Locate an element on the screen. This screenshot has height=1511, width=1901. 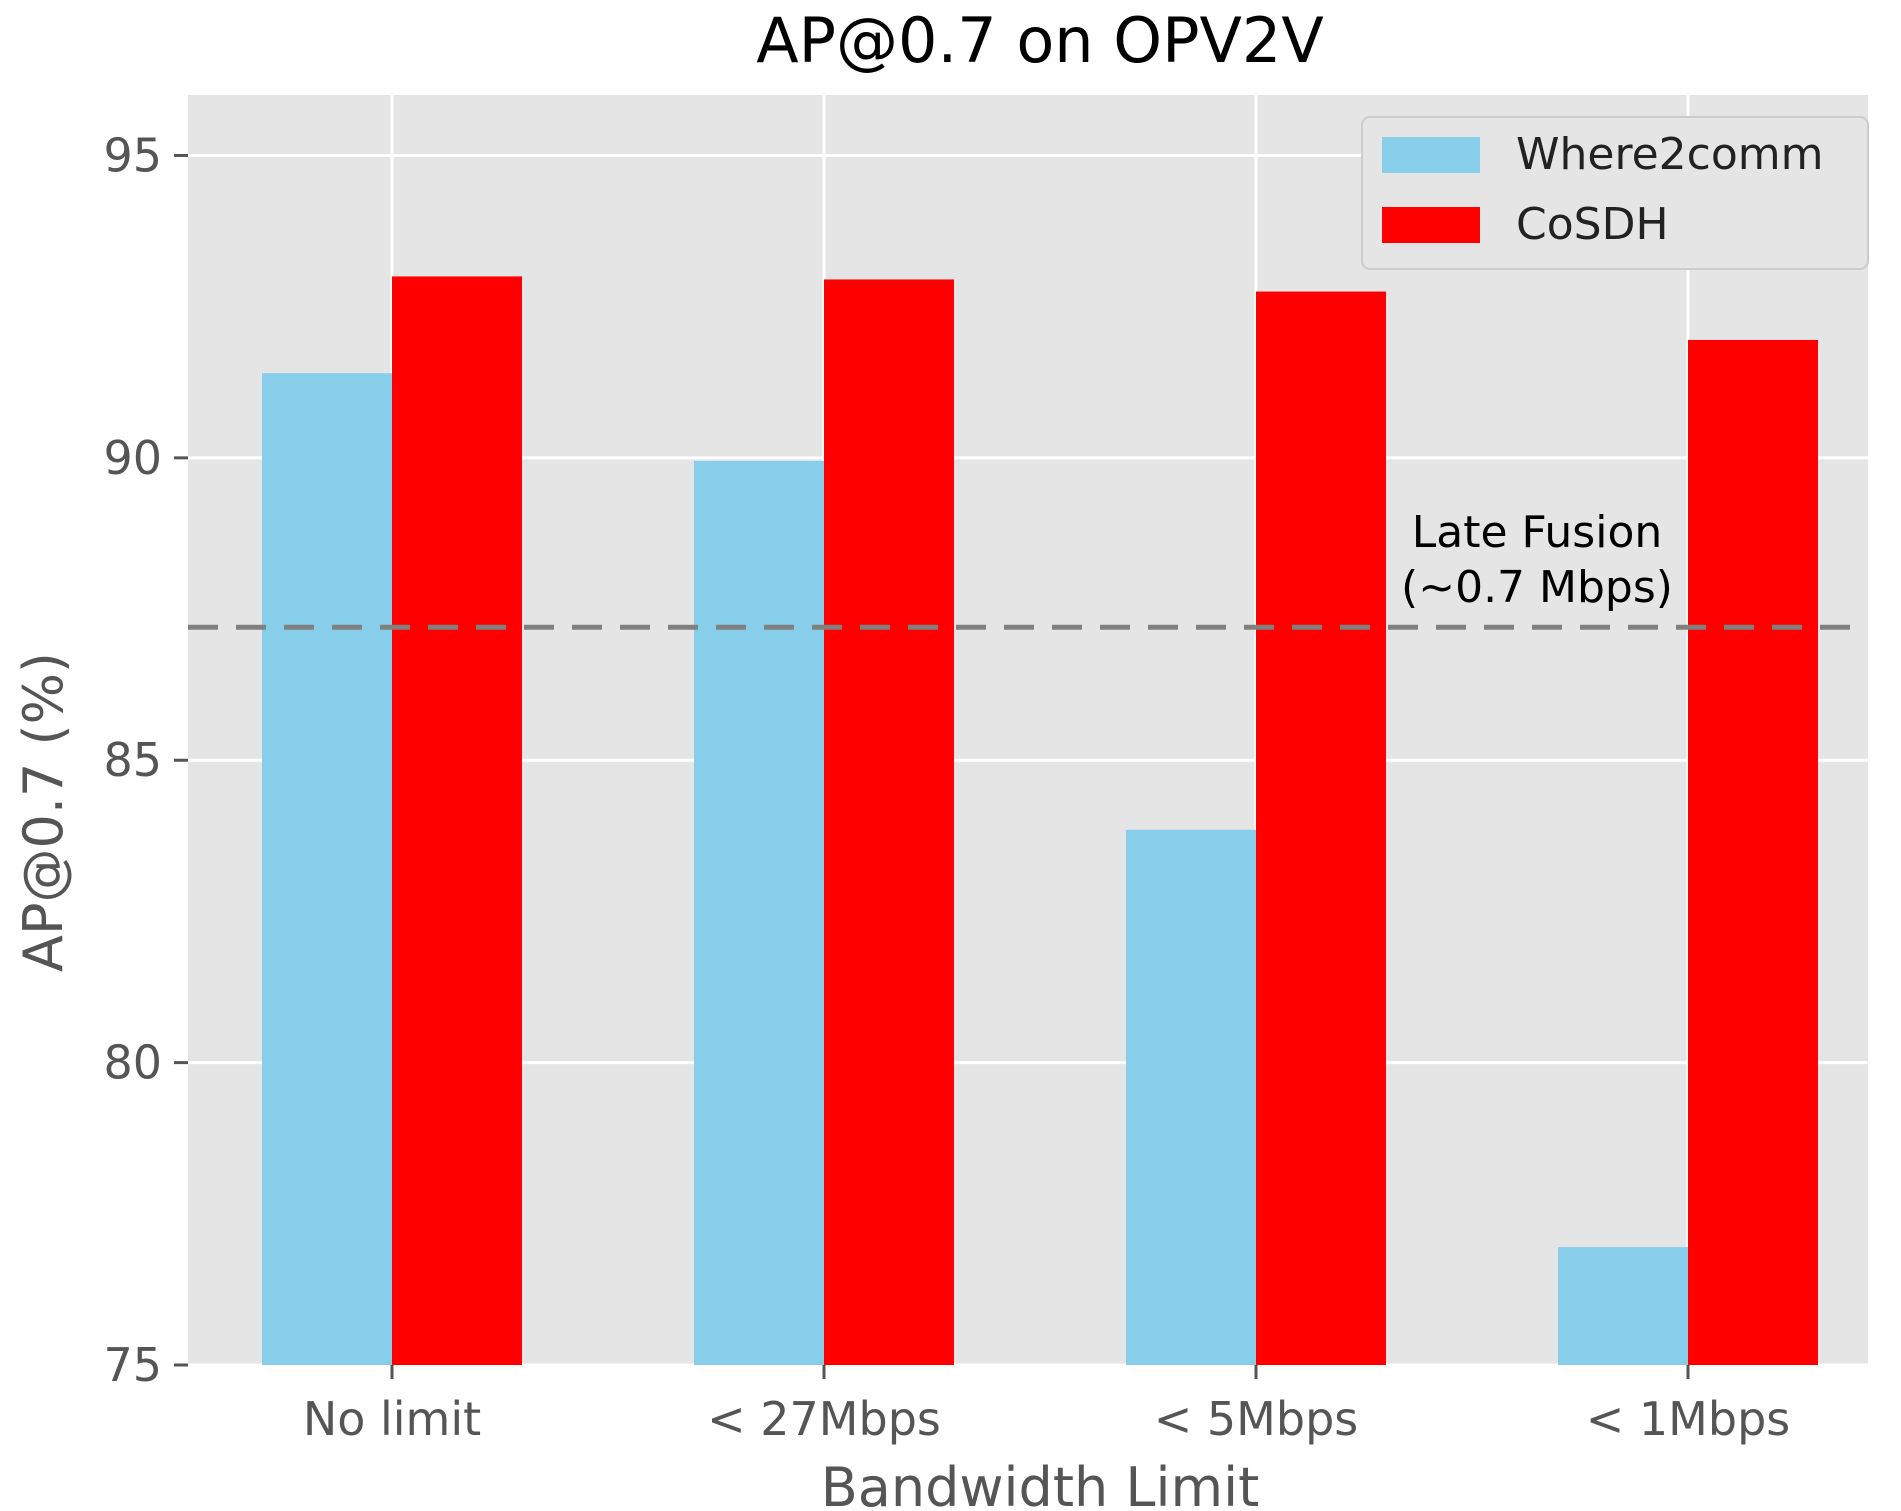
reference-label-line2: (~0.7 Mbps) is located at coordinates (1537, 587).